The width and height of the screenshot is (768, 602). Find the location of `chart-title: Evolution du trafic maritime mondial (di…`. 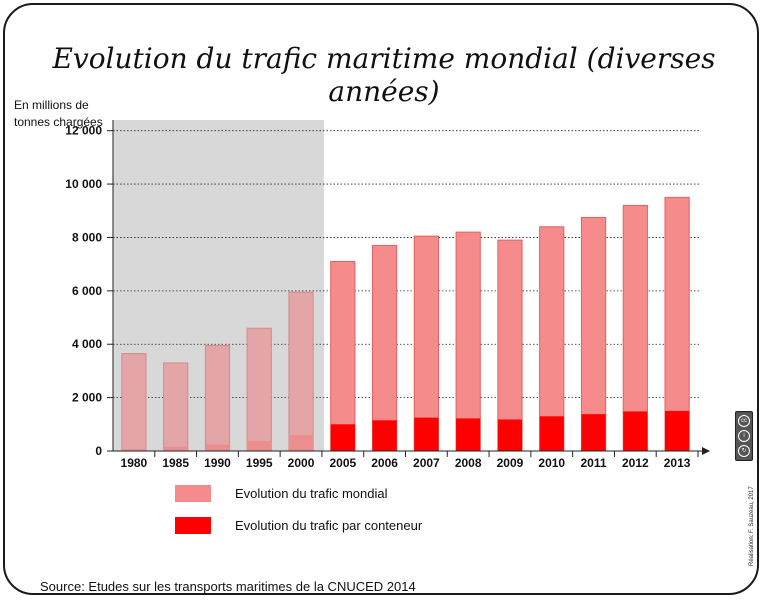

chart-title: Evolution du trafic maritime mondial (di… is located at coordinates (384, 75).